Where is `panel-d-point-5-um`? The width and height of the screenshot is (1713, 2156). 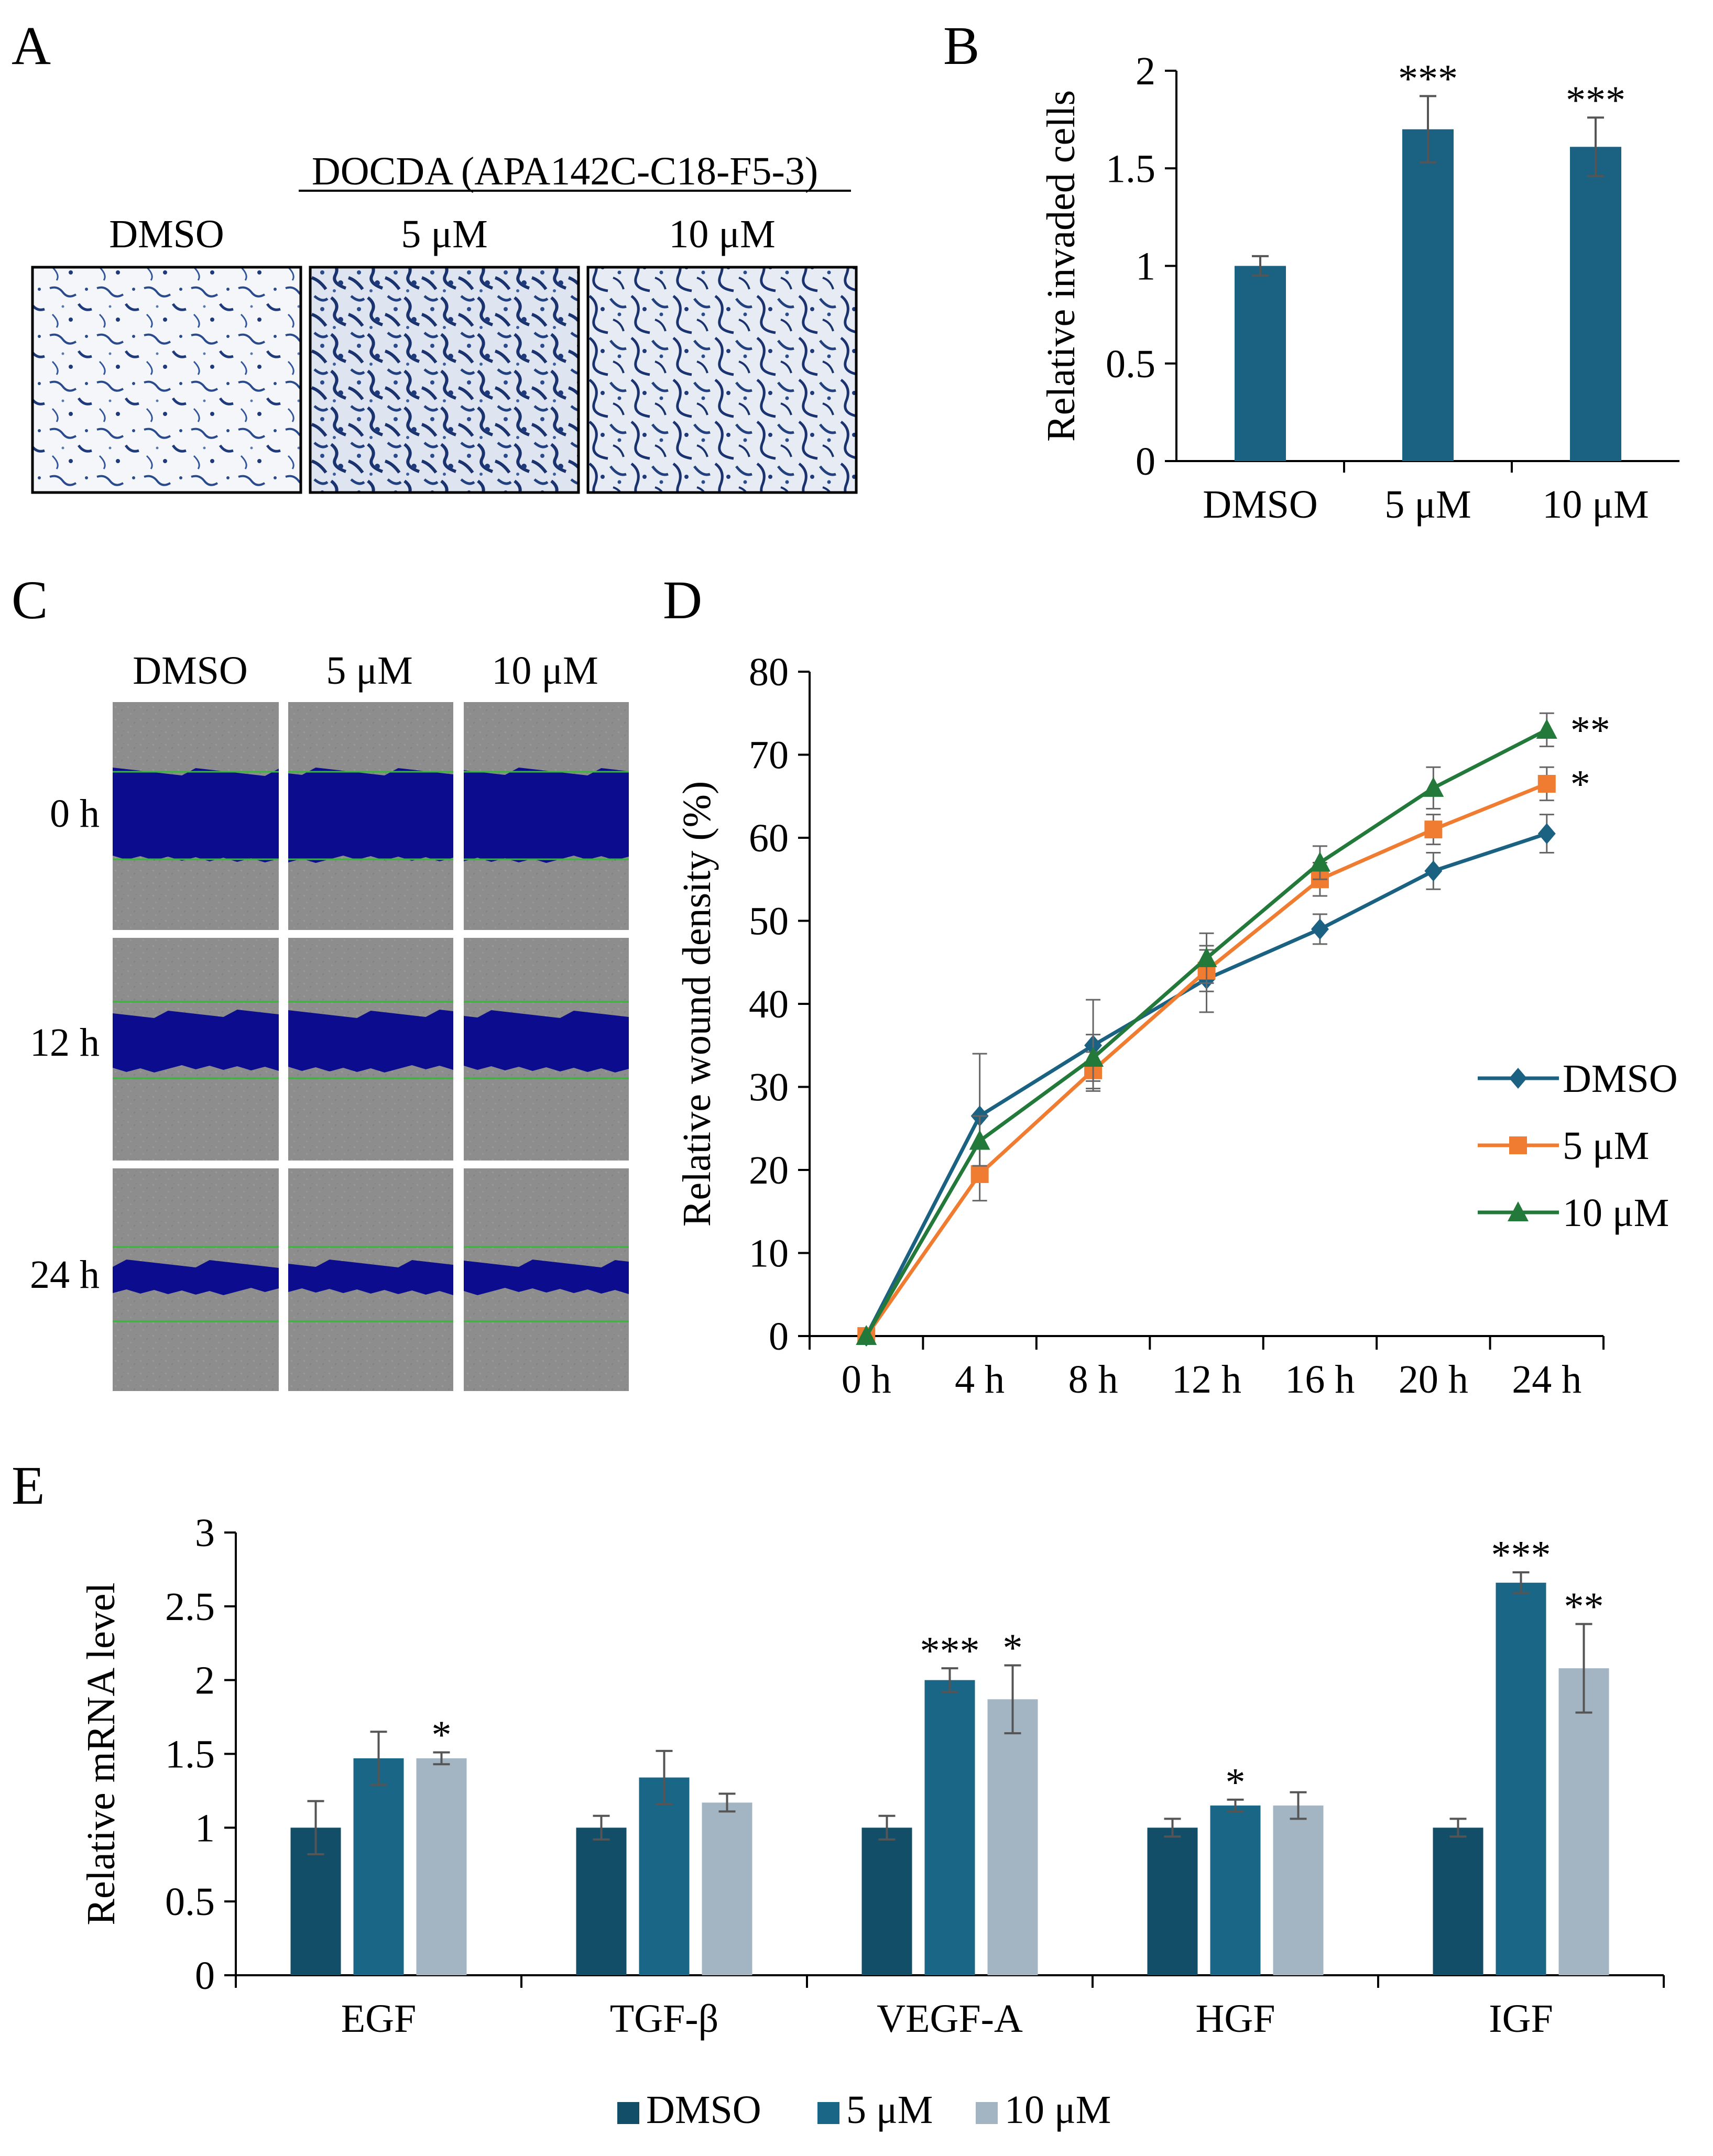 panel-d-point-5-um is located at coordinates (1434, 830).